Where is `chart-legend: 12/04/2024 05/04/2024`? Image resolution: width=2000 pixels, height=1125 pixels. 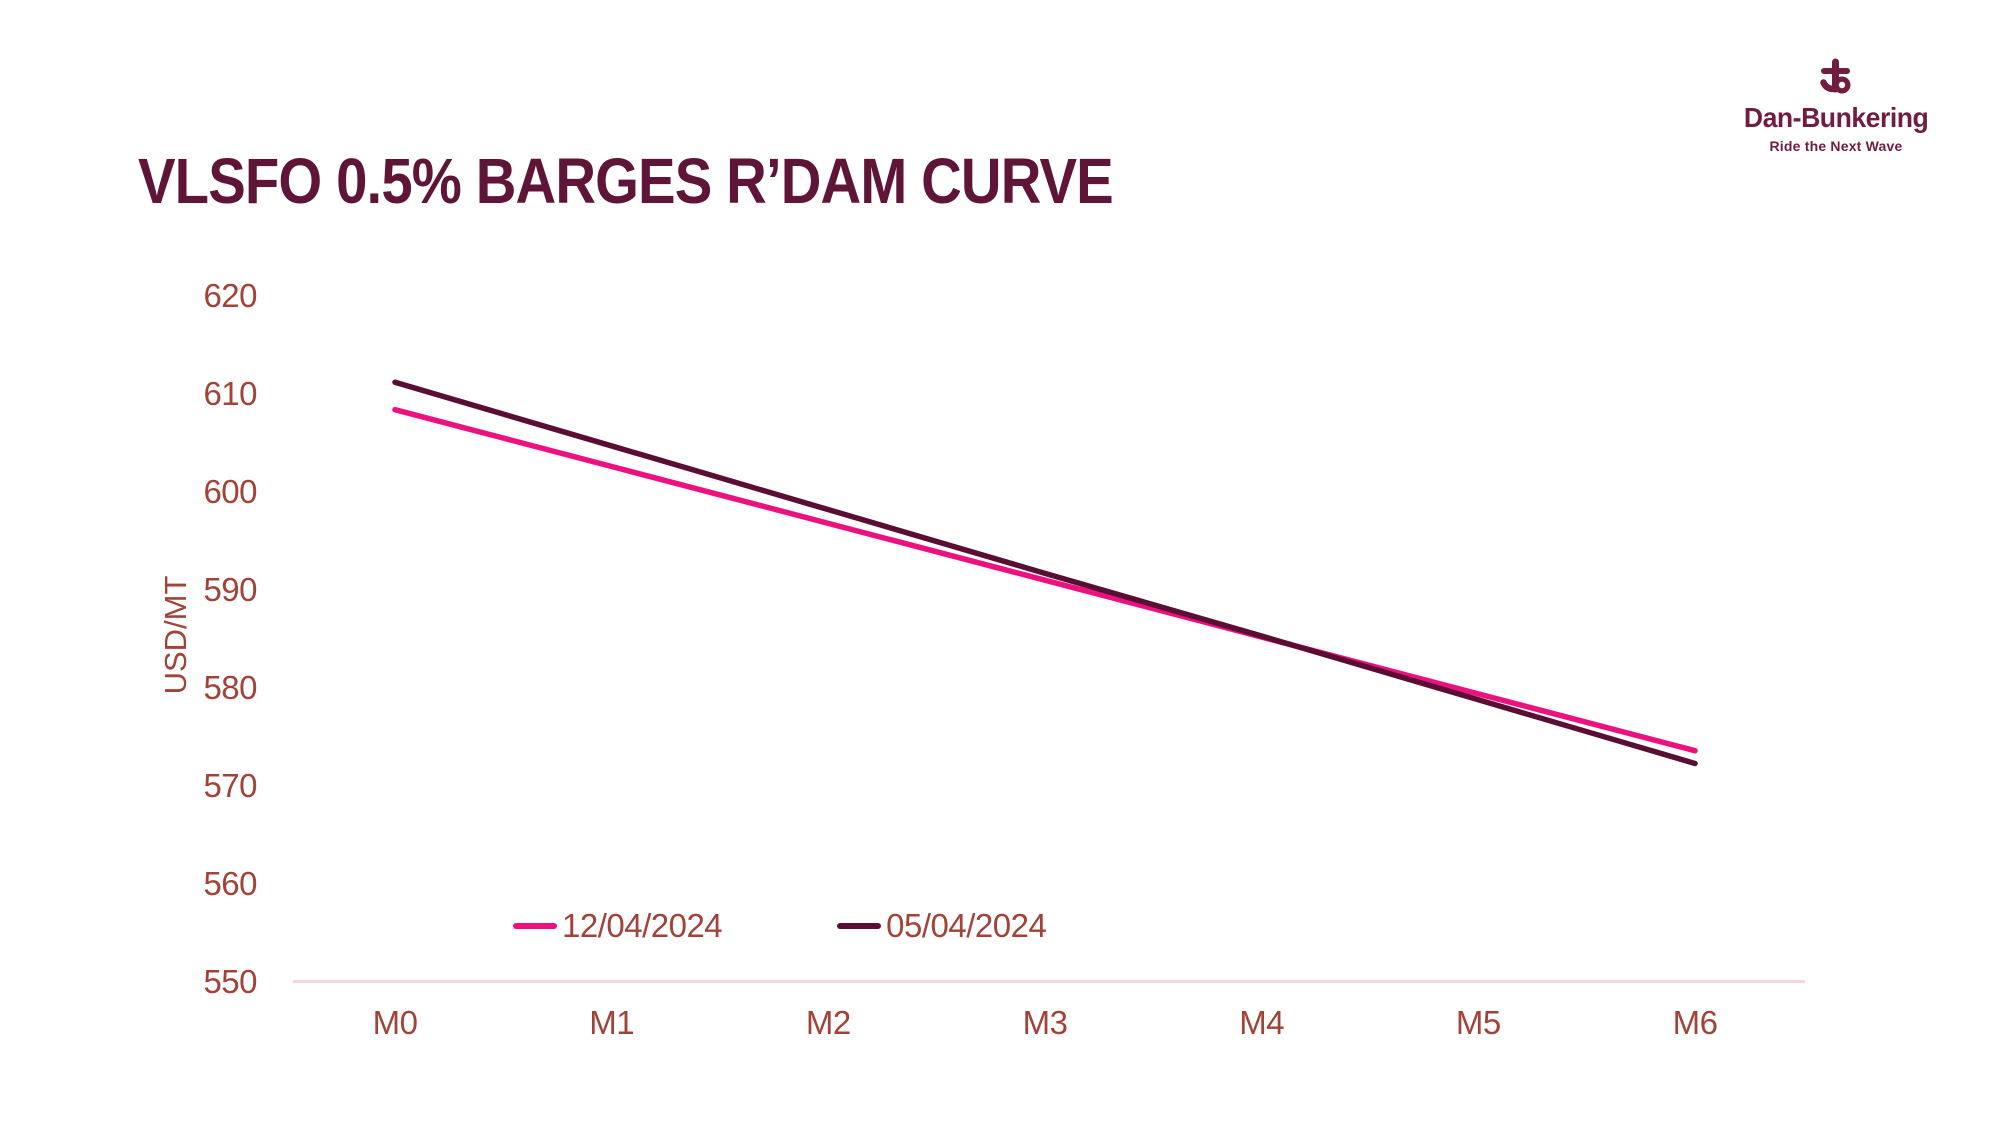 chart-legend: 12/04/2024 05/04/2024 is located at coordinates (780, 926).